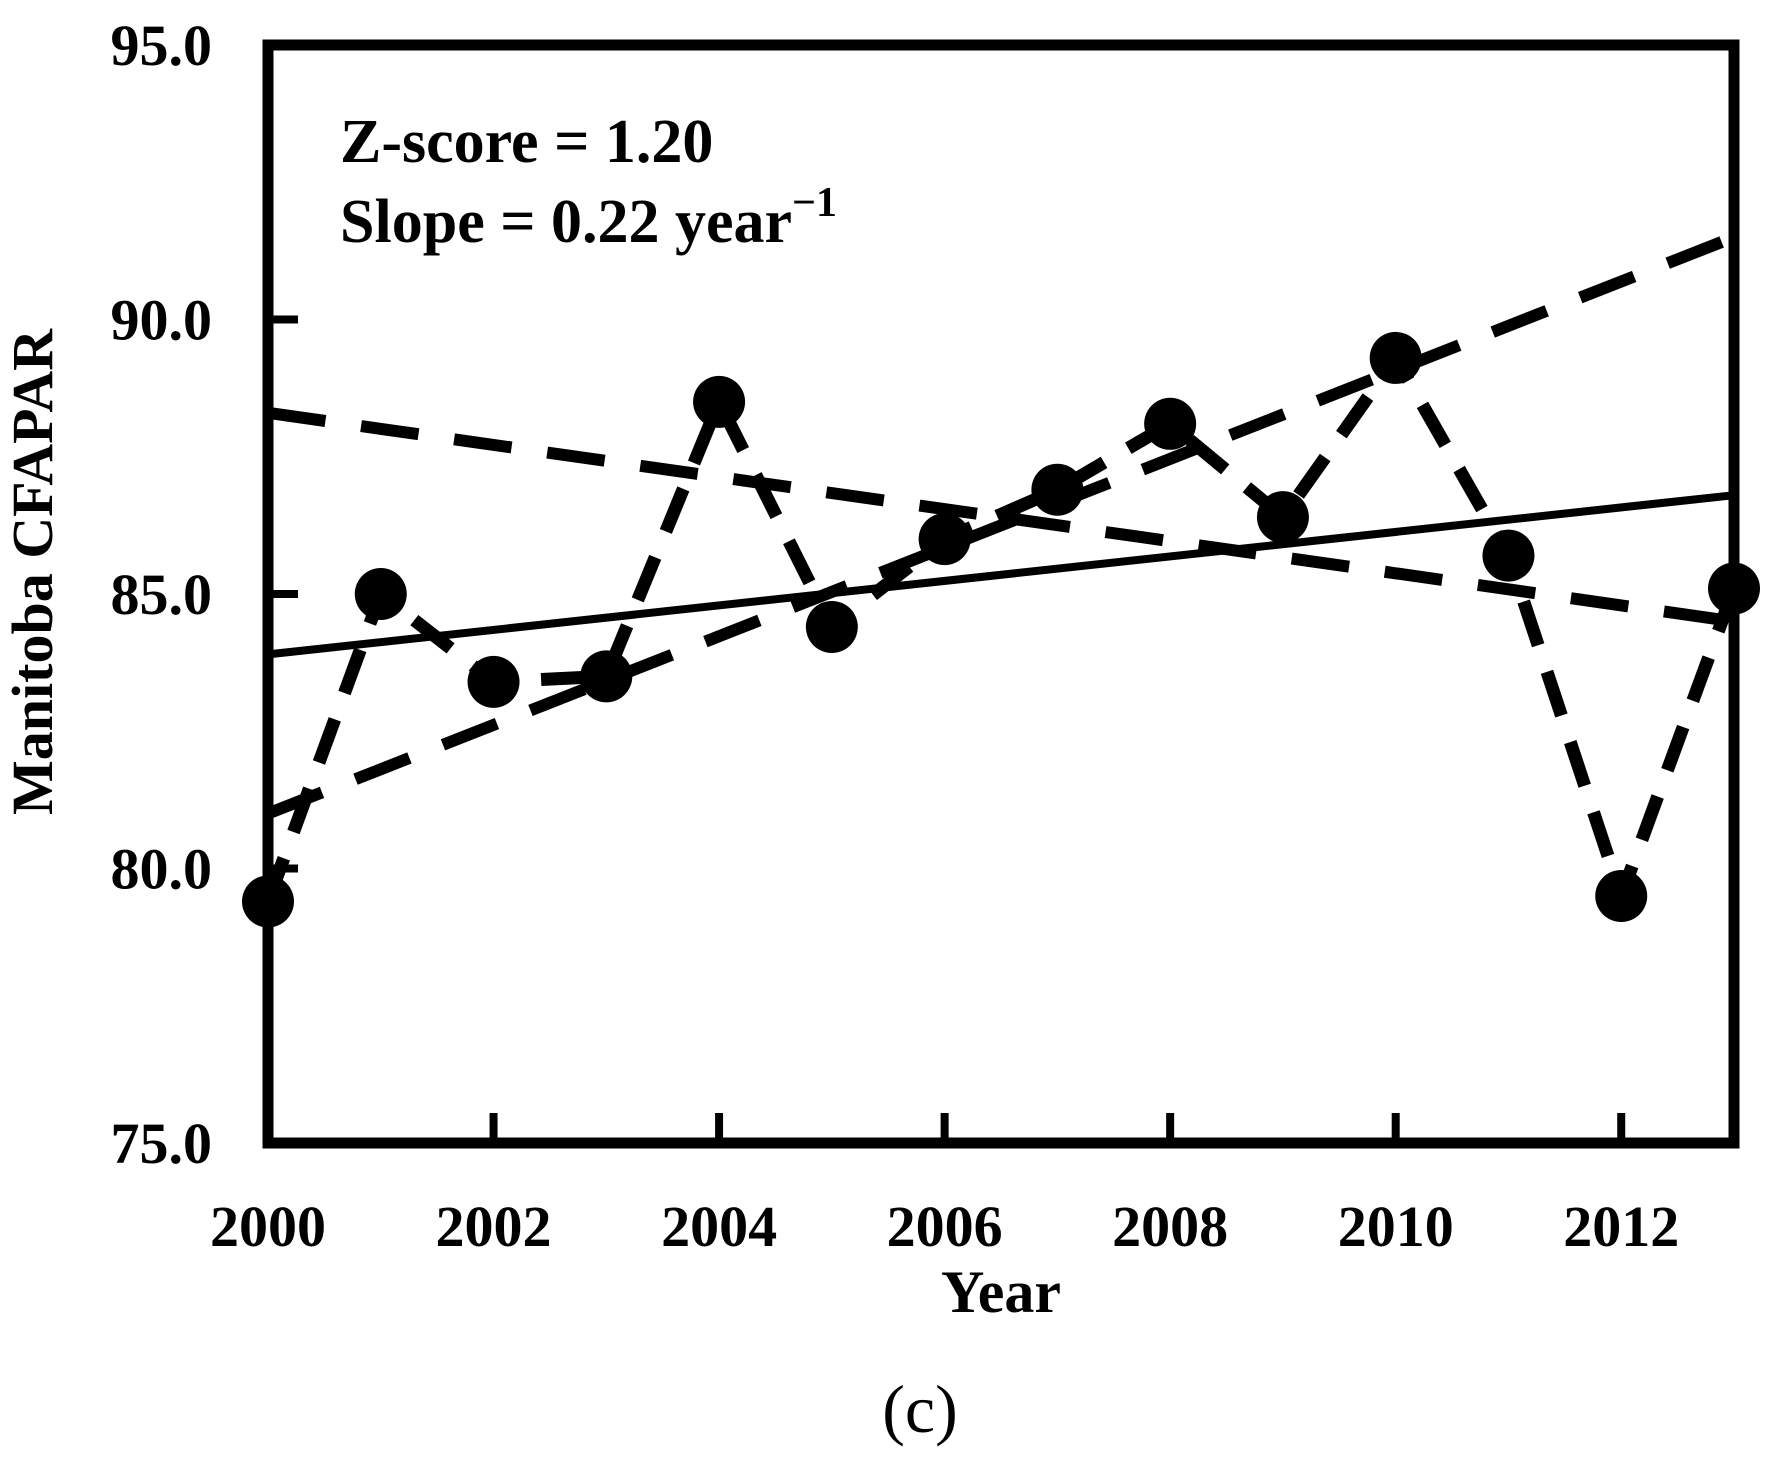  What do you see at coordinates (1396, 1226) in the screenshot?
I see `x-tick-label-2010: 2010` at bounding box center [1396, 1226].